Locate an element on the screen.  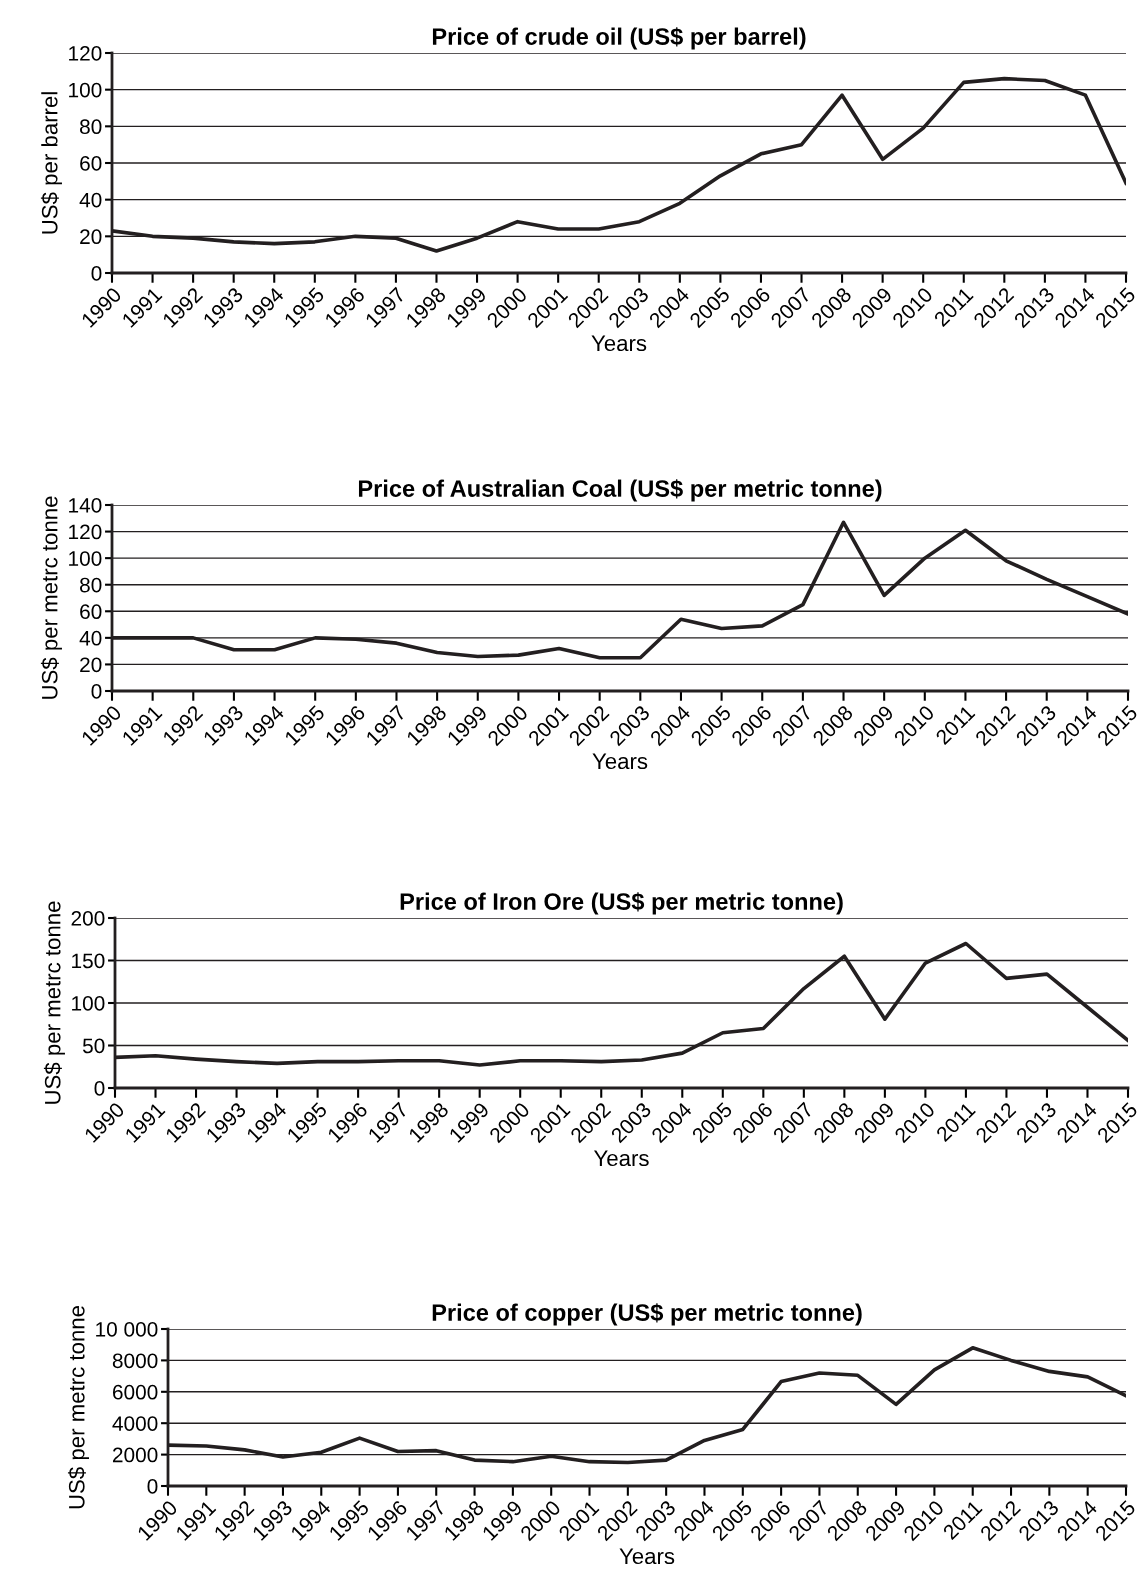
chart-title: Price of Iron Ore (US$ per metric tonne) is located at coordinates (621, 903).